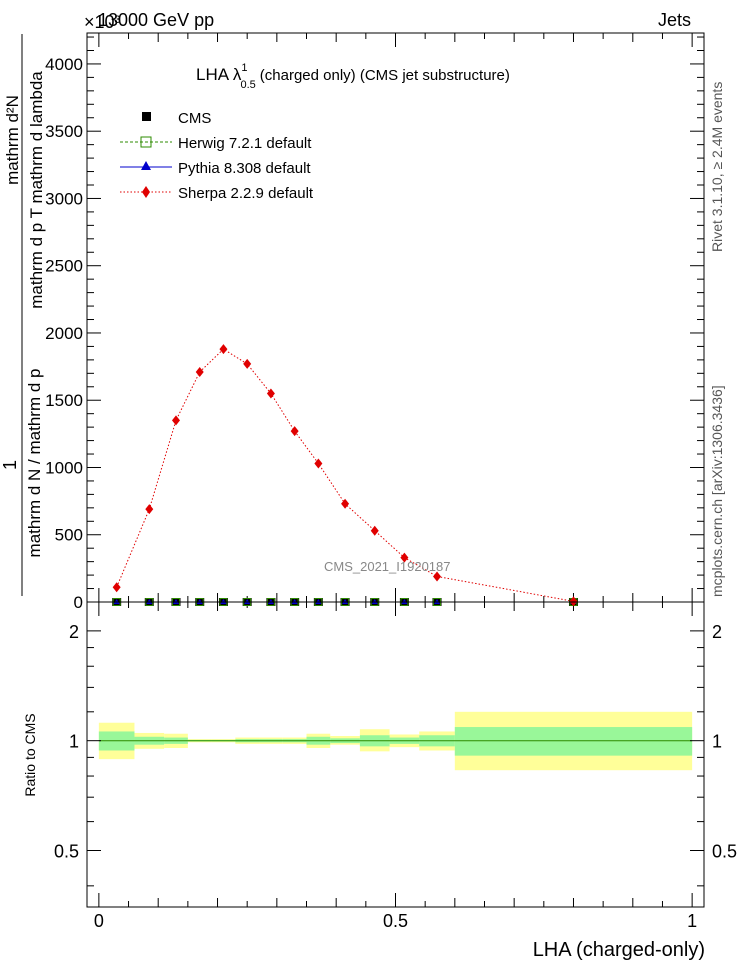 Image resolution: width=746 pixels, height=972 pixels. Describe the element at coordinates (156, 20) in the screenshot. I see `collision-label: 13000 GeV pp` at that location.